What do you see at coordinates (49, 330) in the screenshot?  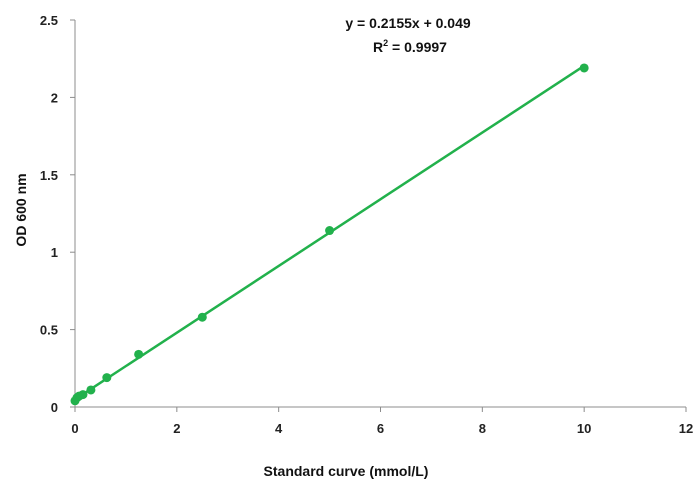 I see `y-tick-label: 0.5` at bounding box center [49, 330].